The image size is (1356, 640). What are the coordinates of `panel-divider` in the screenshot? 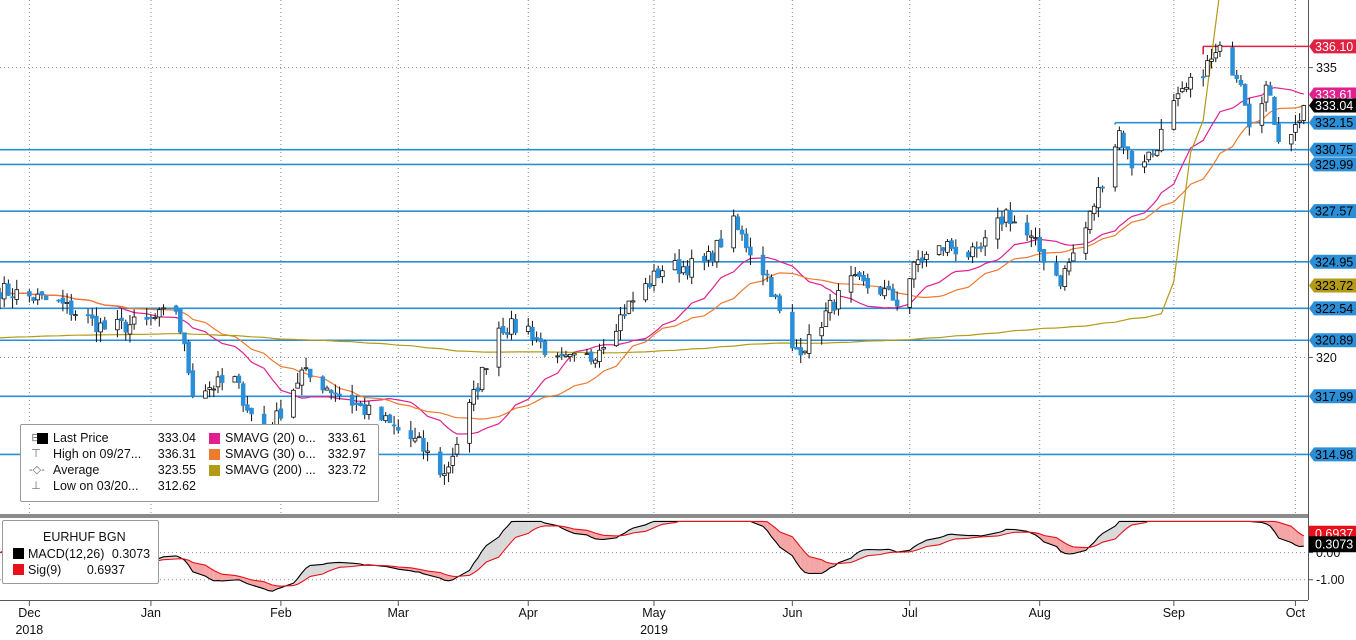 It's located at (654, 516).